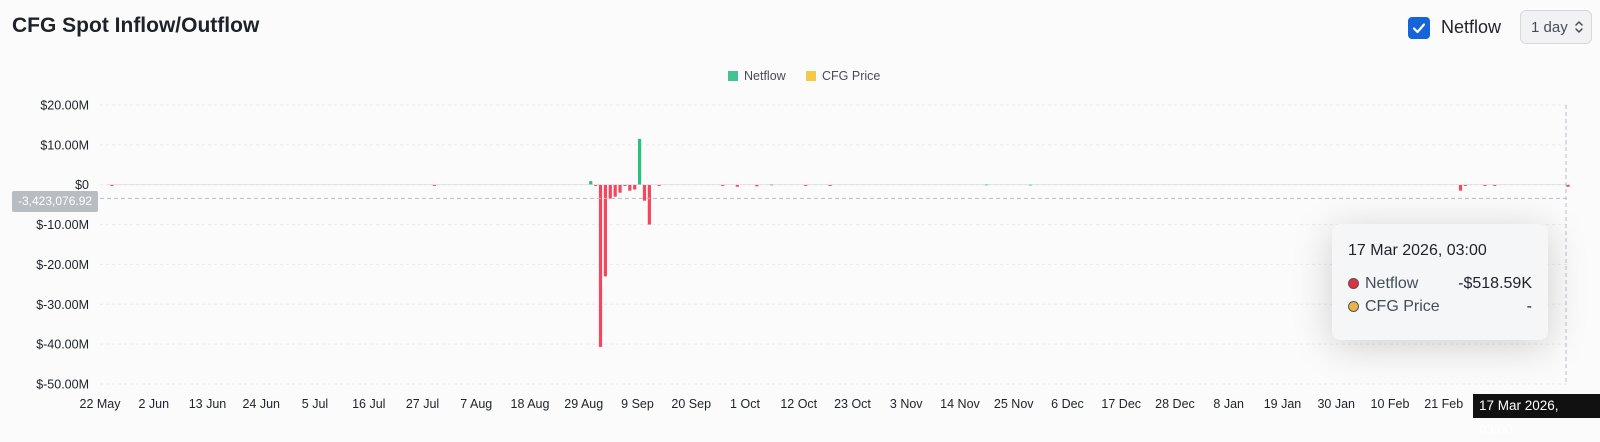 The image size is (1600, 442). I want to click on period-select-value: 1 day, so click(1549, 27).